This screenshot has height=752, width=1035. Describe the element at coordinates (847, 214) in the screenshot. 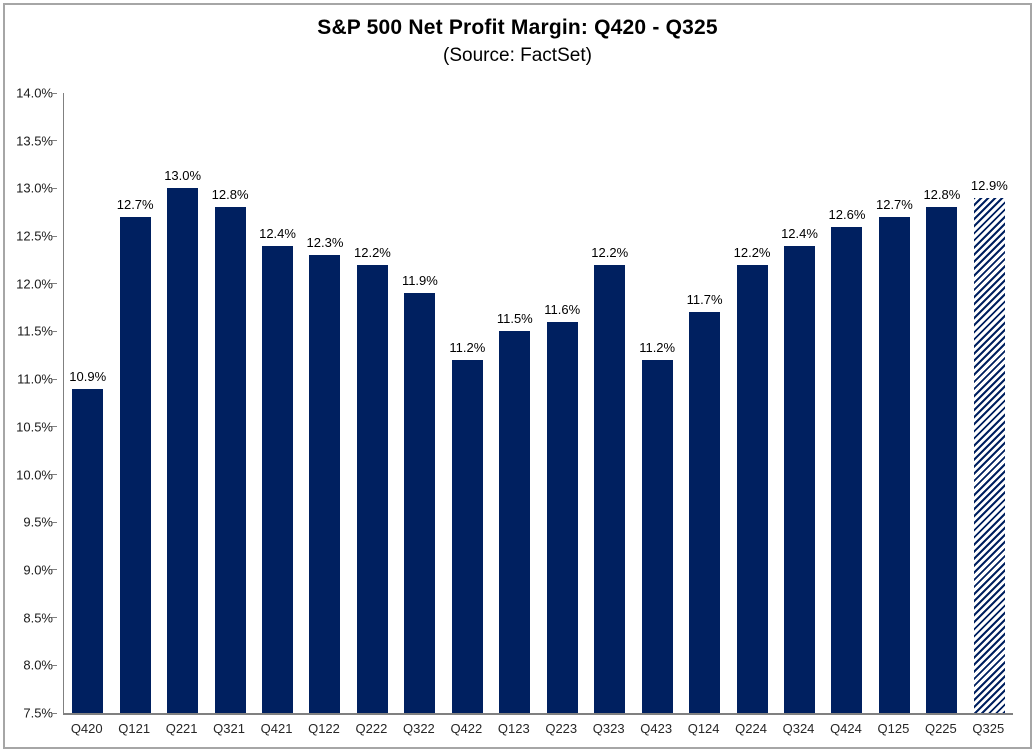

I see `bar-value-label: 12.6%` at that location.